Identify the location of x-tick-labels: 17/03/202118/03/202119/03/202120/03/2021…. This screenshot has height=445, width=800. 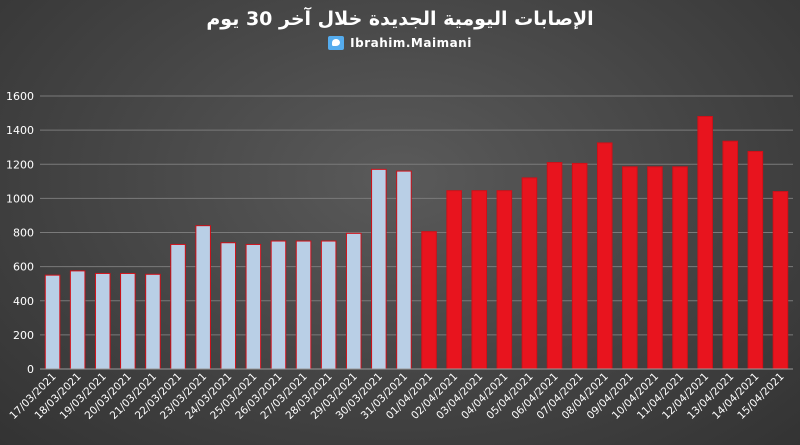
(396, 396).